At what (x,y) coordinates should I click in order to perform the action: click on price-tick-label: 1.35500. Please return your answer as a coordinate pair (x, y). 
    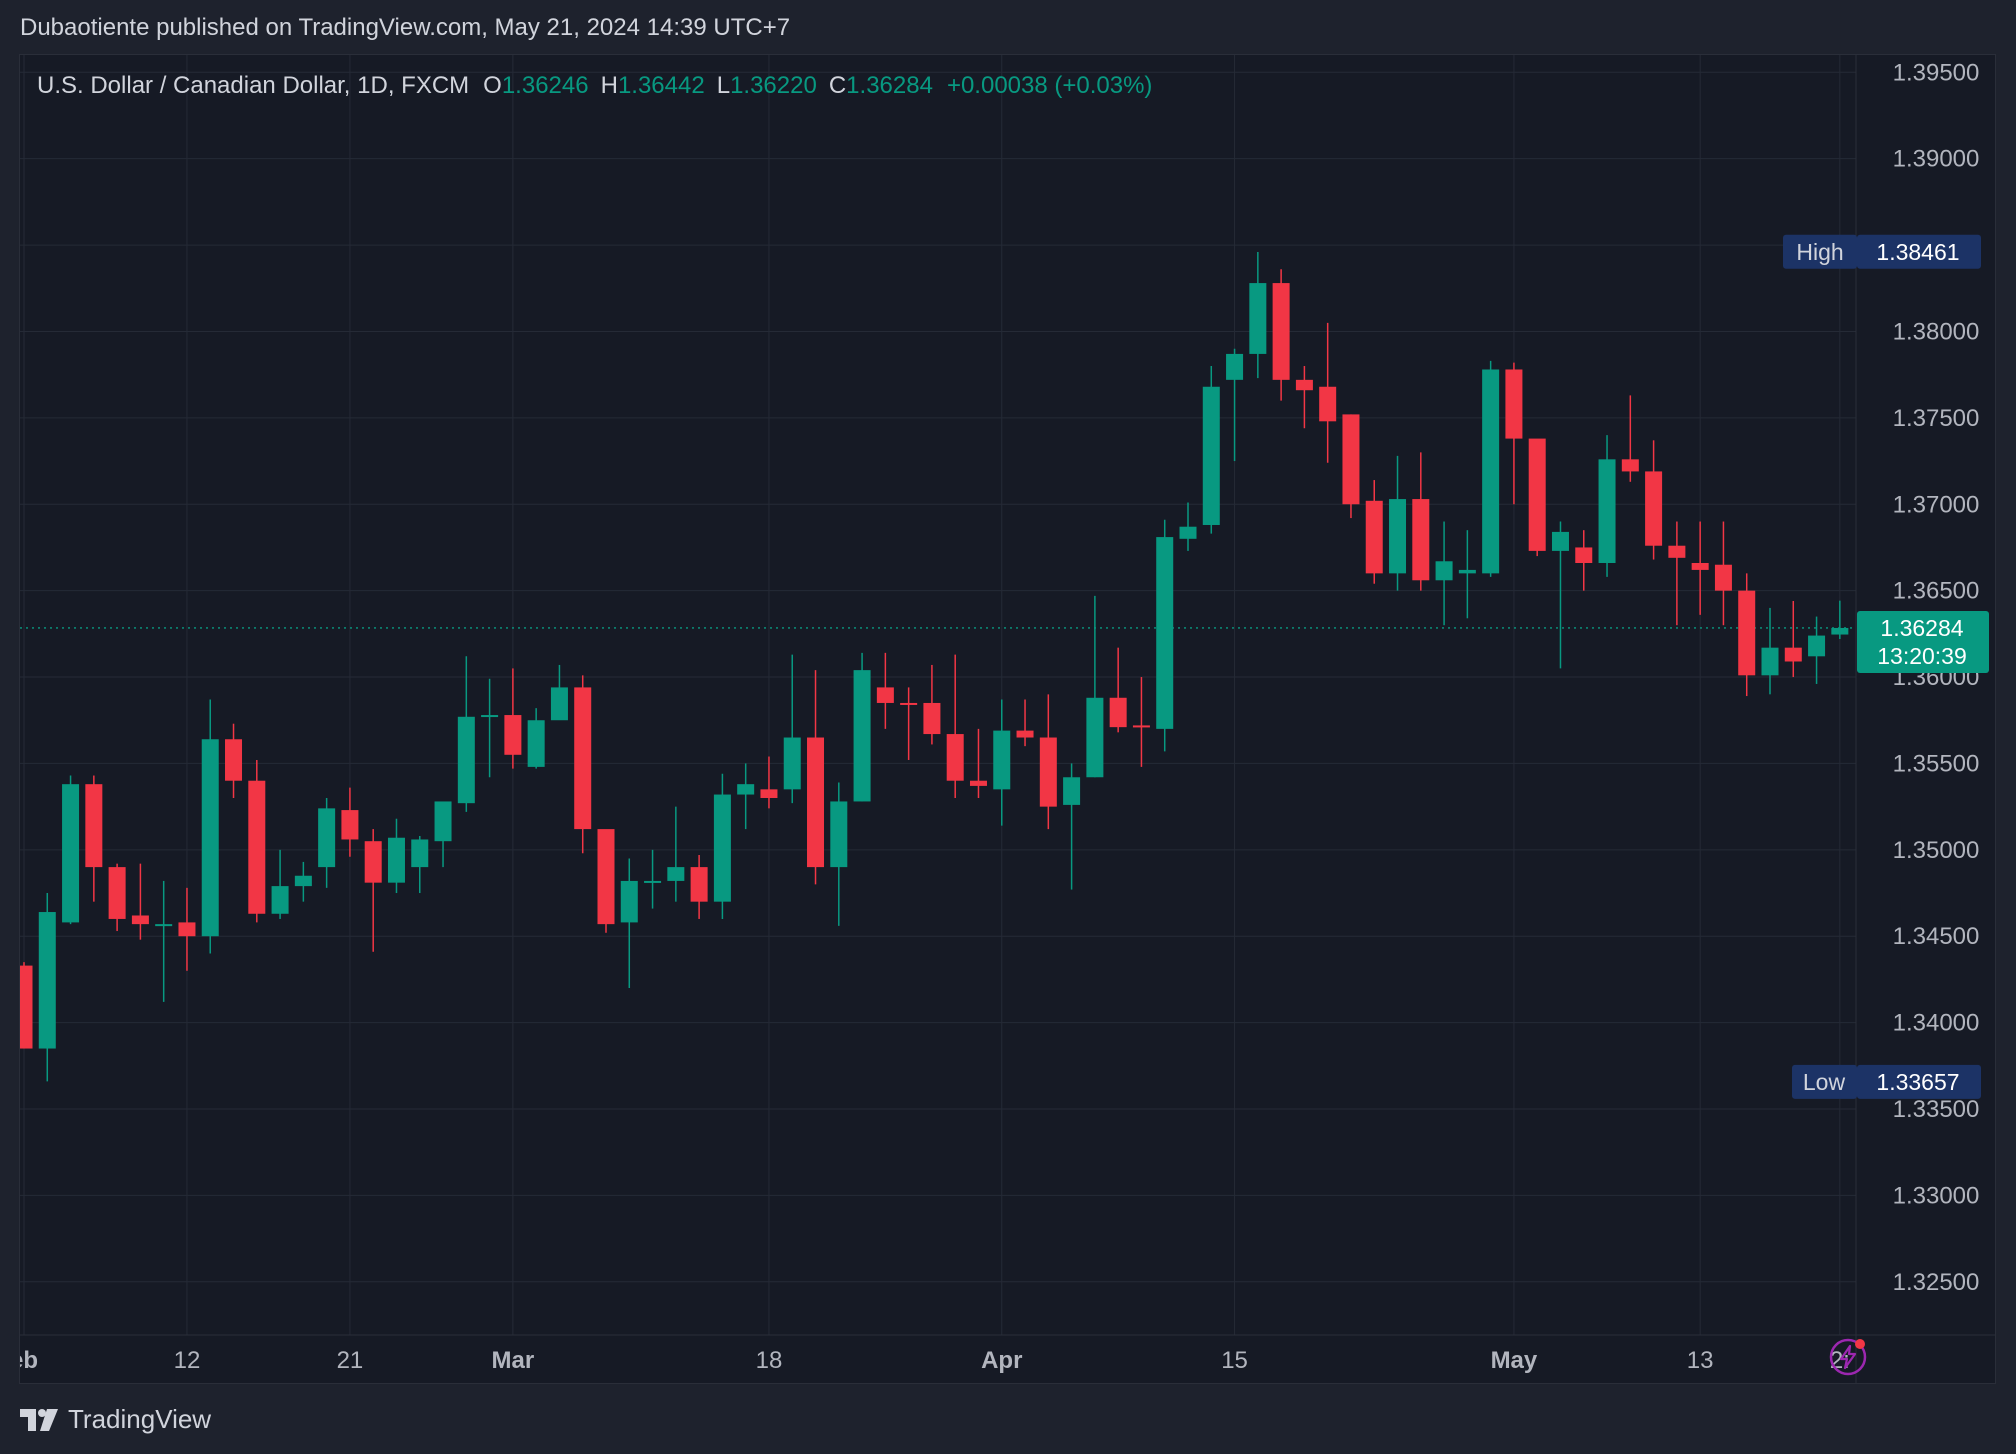
    Looking at the image, I should click on (1936, 763).